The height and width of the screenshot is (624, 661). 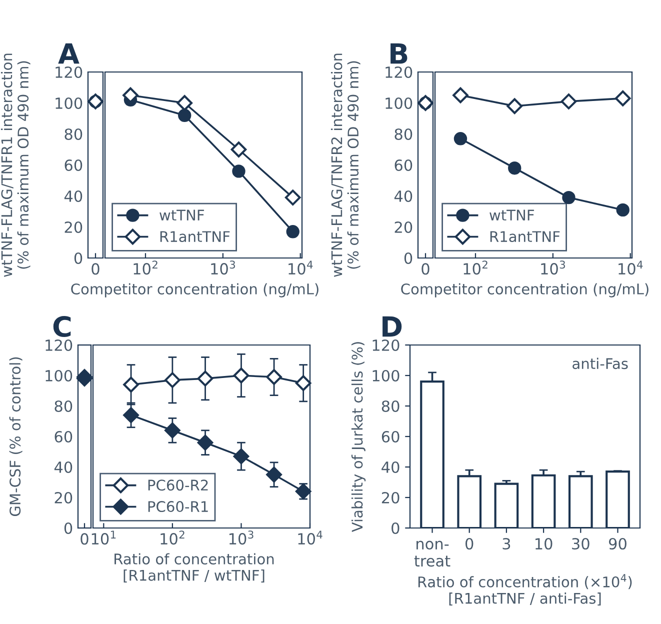 What do you see at coordinates (506, 544) in the screenshot?
I see `x-tick-label: 3` at bounding box center [506, 544].